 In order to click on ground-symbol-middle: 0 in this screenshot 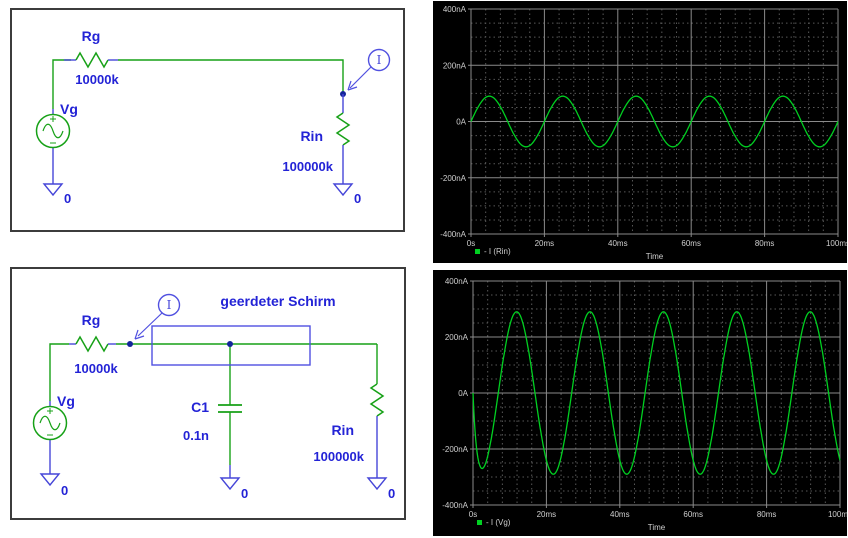, I will do `click(233, 483)`.